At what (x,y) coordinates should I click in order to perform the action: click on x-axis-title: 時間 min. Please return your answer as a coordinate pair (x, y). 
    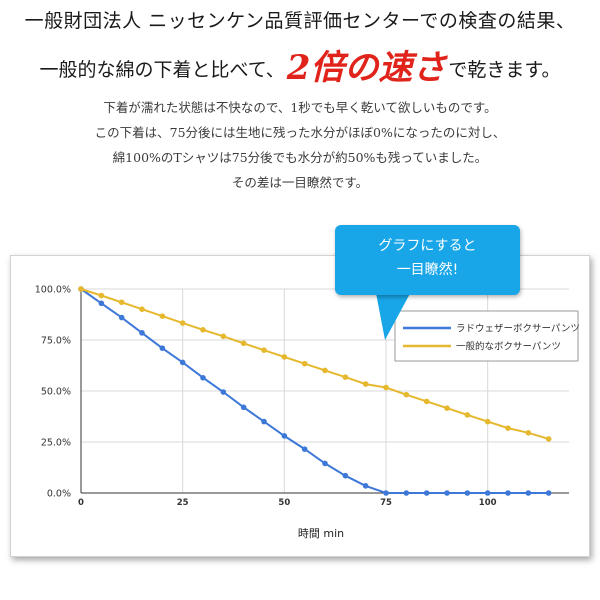
    Looking at the image, I should click on (321, 533).